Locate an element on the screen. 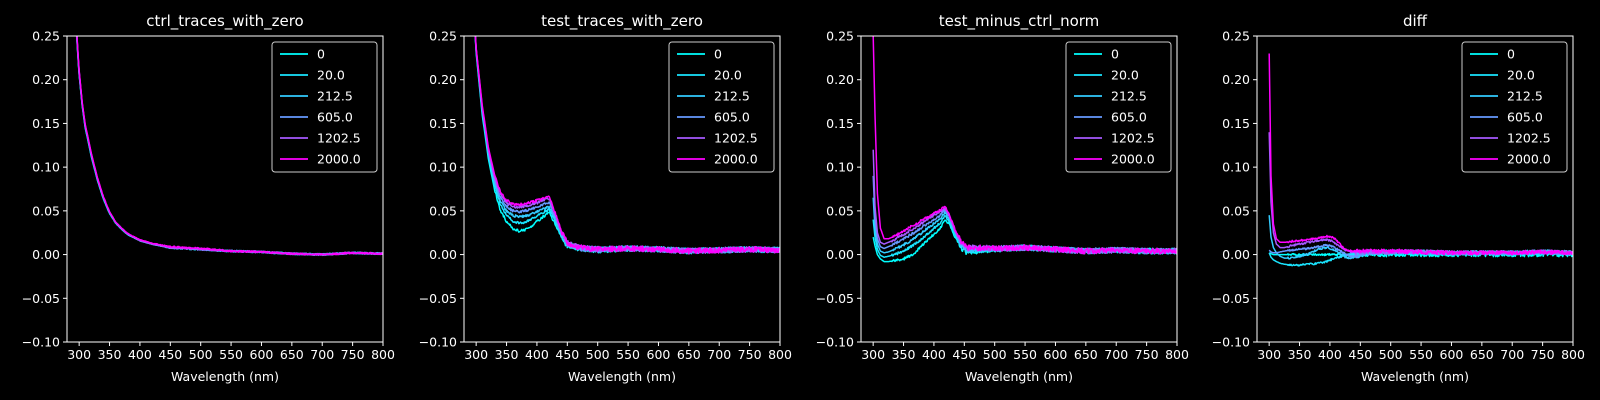 This screenshot has width=1600, height=400. chart-title: diff is located at coordinates (1415, 21).